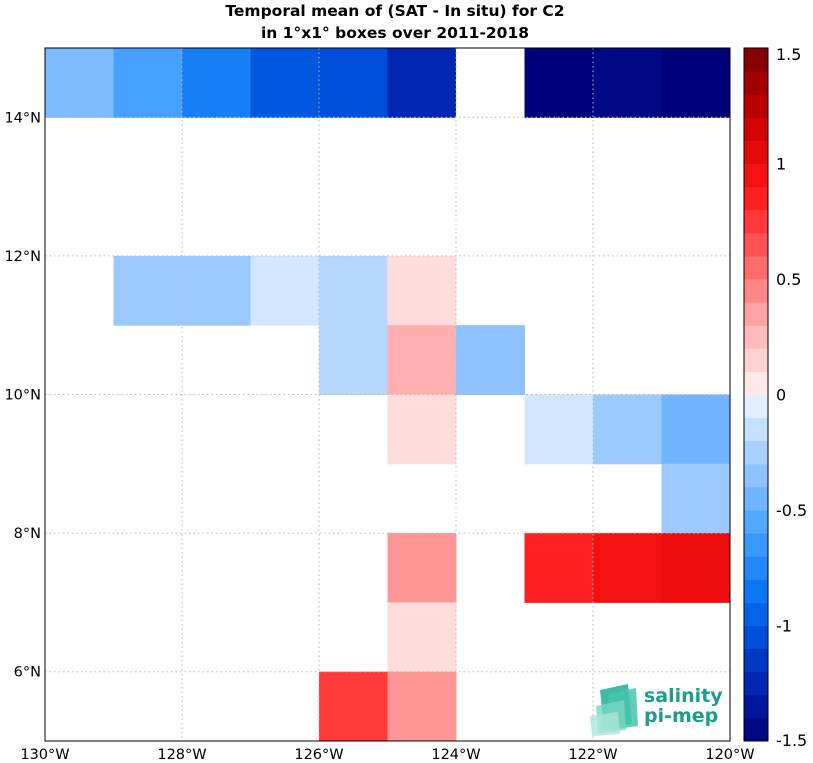 This screenshot has height=763, width=813. I want to click on colorbar-frame, so click(756, 394).